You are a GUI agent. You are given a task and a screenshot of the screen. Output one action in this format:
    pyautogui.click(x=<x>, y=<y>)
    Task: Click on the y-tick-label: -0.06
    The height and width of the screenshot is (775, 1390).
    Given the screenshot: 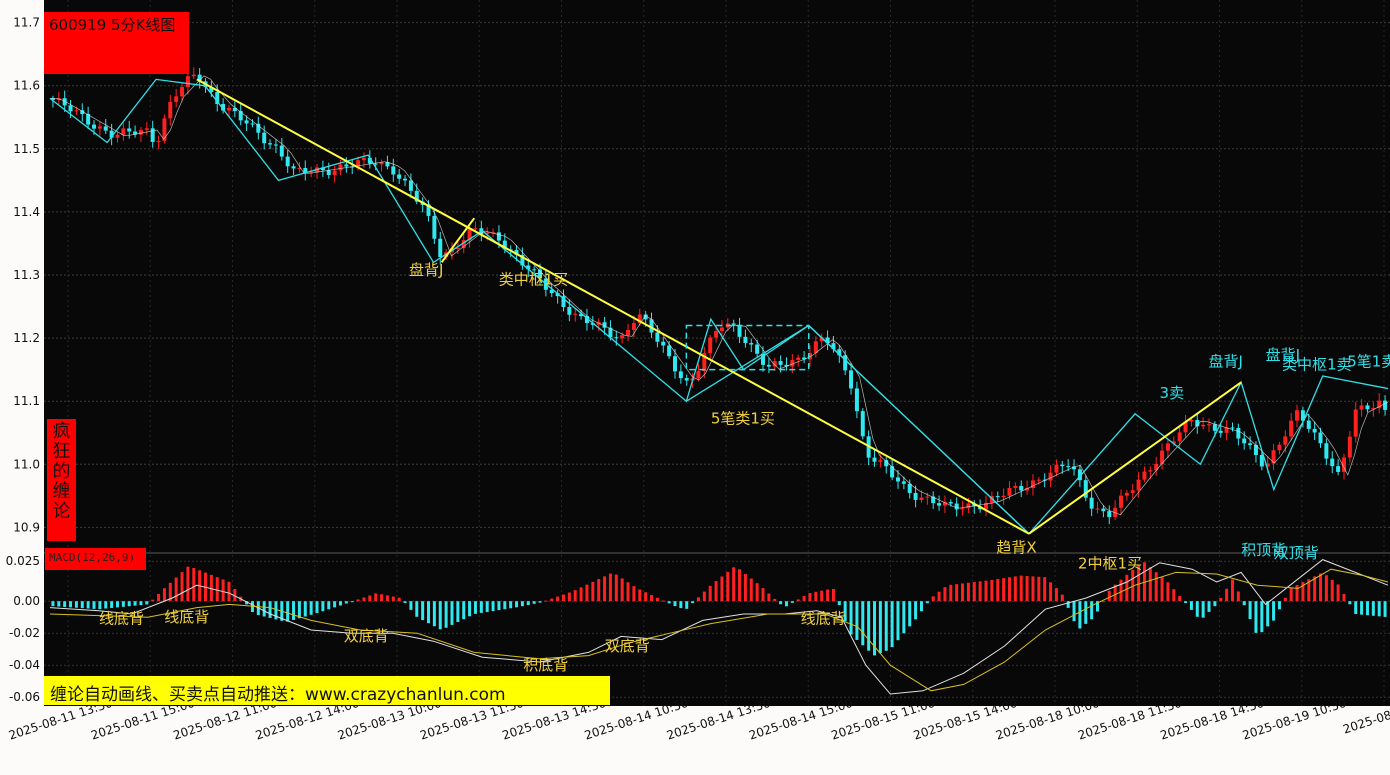 What is the action you would take?
    pyautogui.click(x=24, y=697)
    